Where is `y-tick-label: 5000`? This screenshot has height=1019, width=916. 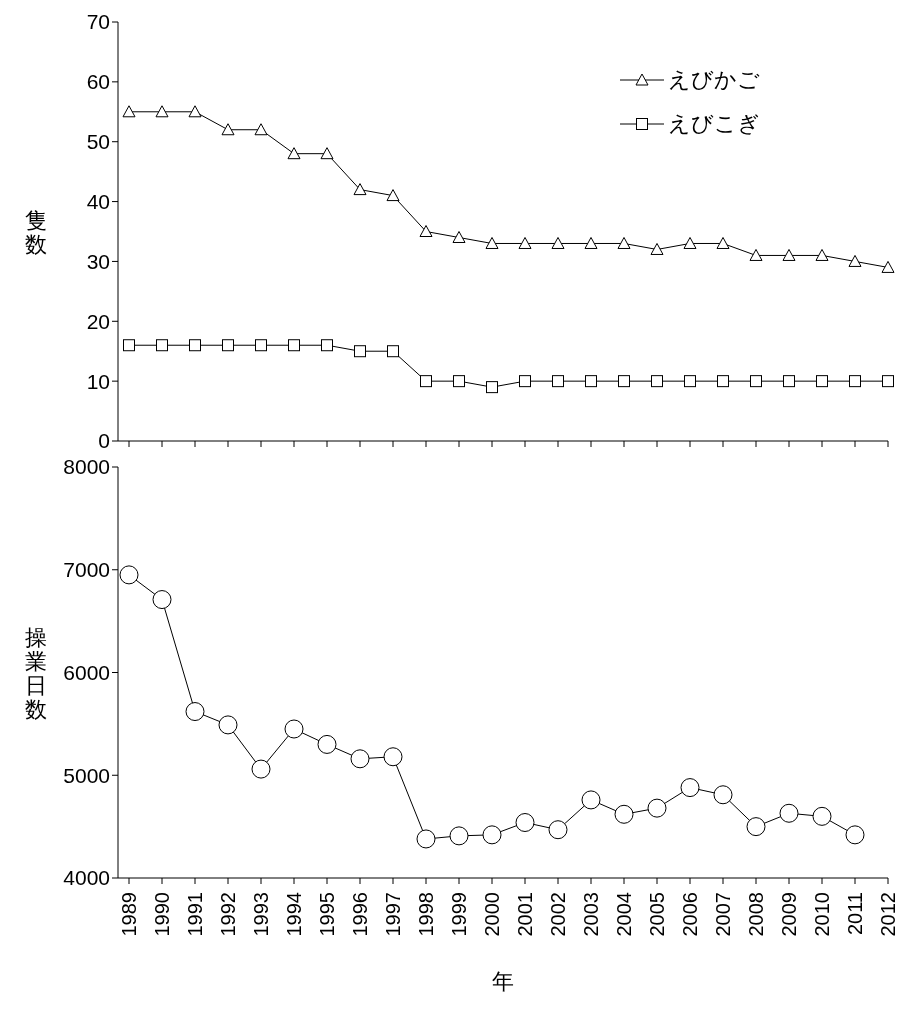 y-tick-label: 5000 is located at coordinates (86, 775).